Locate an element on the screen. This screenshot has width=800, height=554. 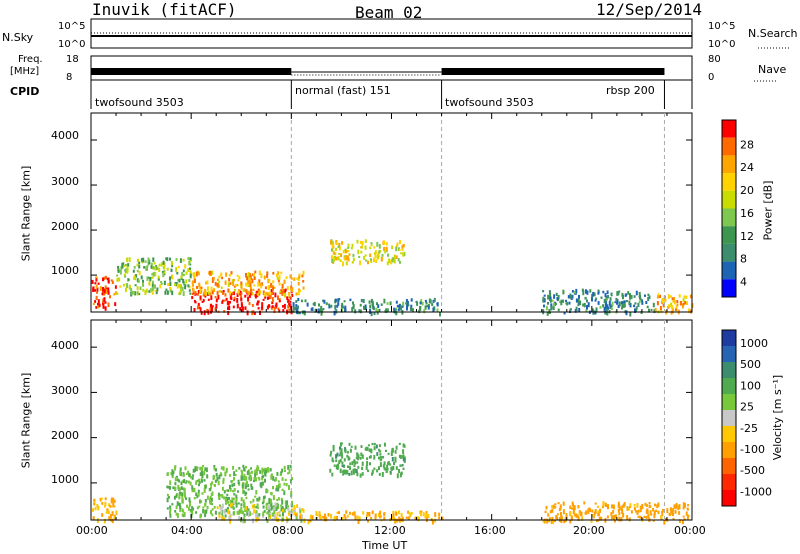
freq-bar is located at coordinates (191, 71).